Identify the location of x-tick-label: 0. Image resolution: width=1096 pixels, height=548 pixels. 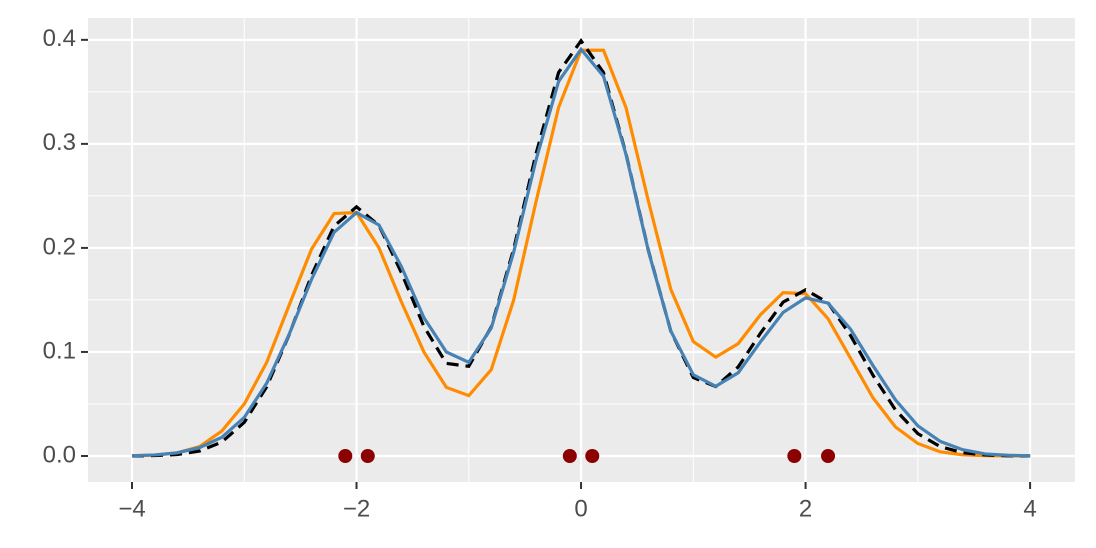
(580, 508).